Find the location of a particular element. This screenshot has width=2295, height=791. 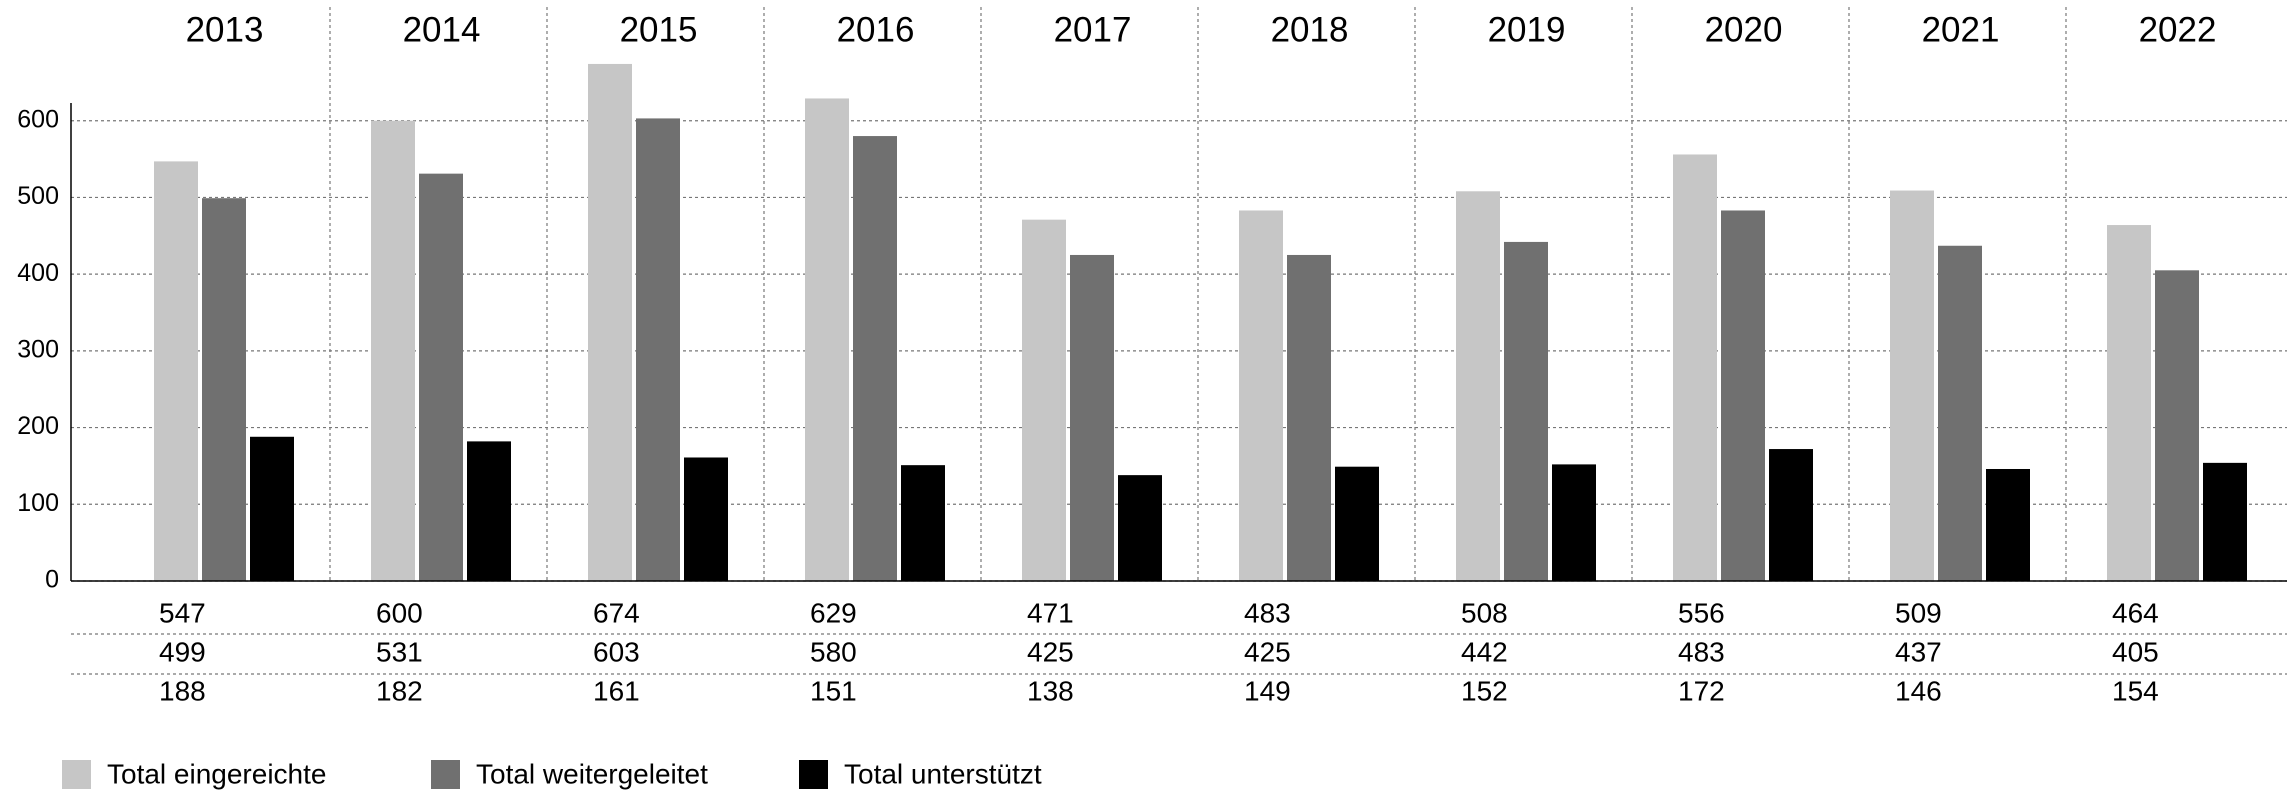

table-value: 161 is located at coordinates (616, 690).